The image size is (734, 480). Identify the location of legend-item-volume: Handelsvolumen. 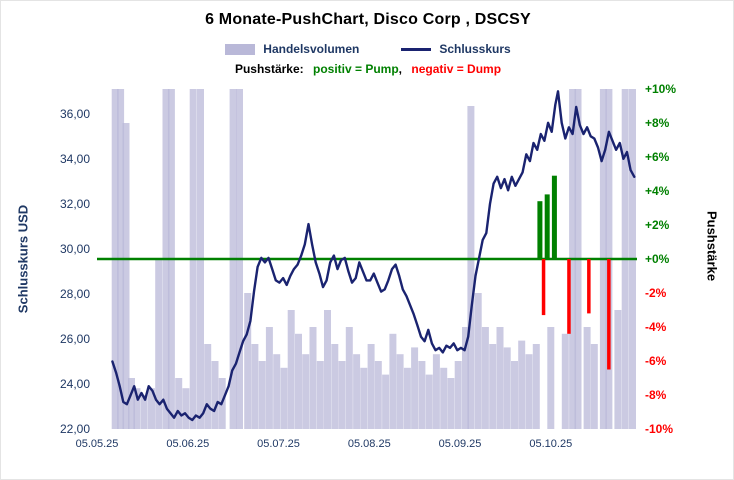
(292, 49).